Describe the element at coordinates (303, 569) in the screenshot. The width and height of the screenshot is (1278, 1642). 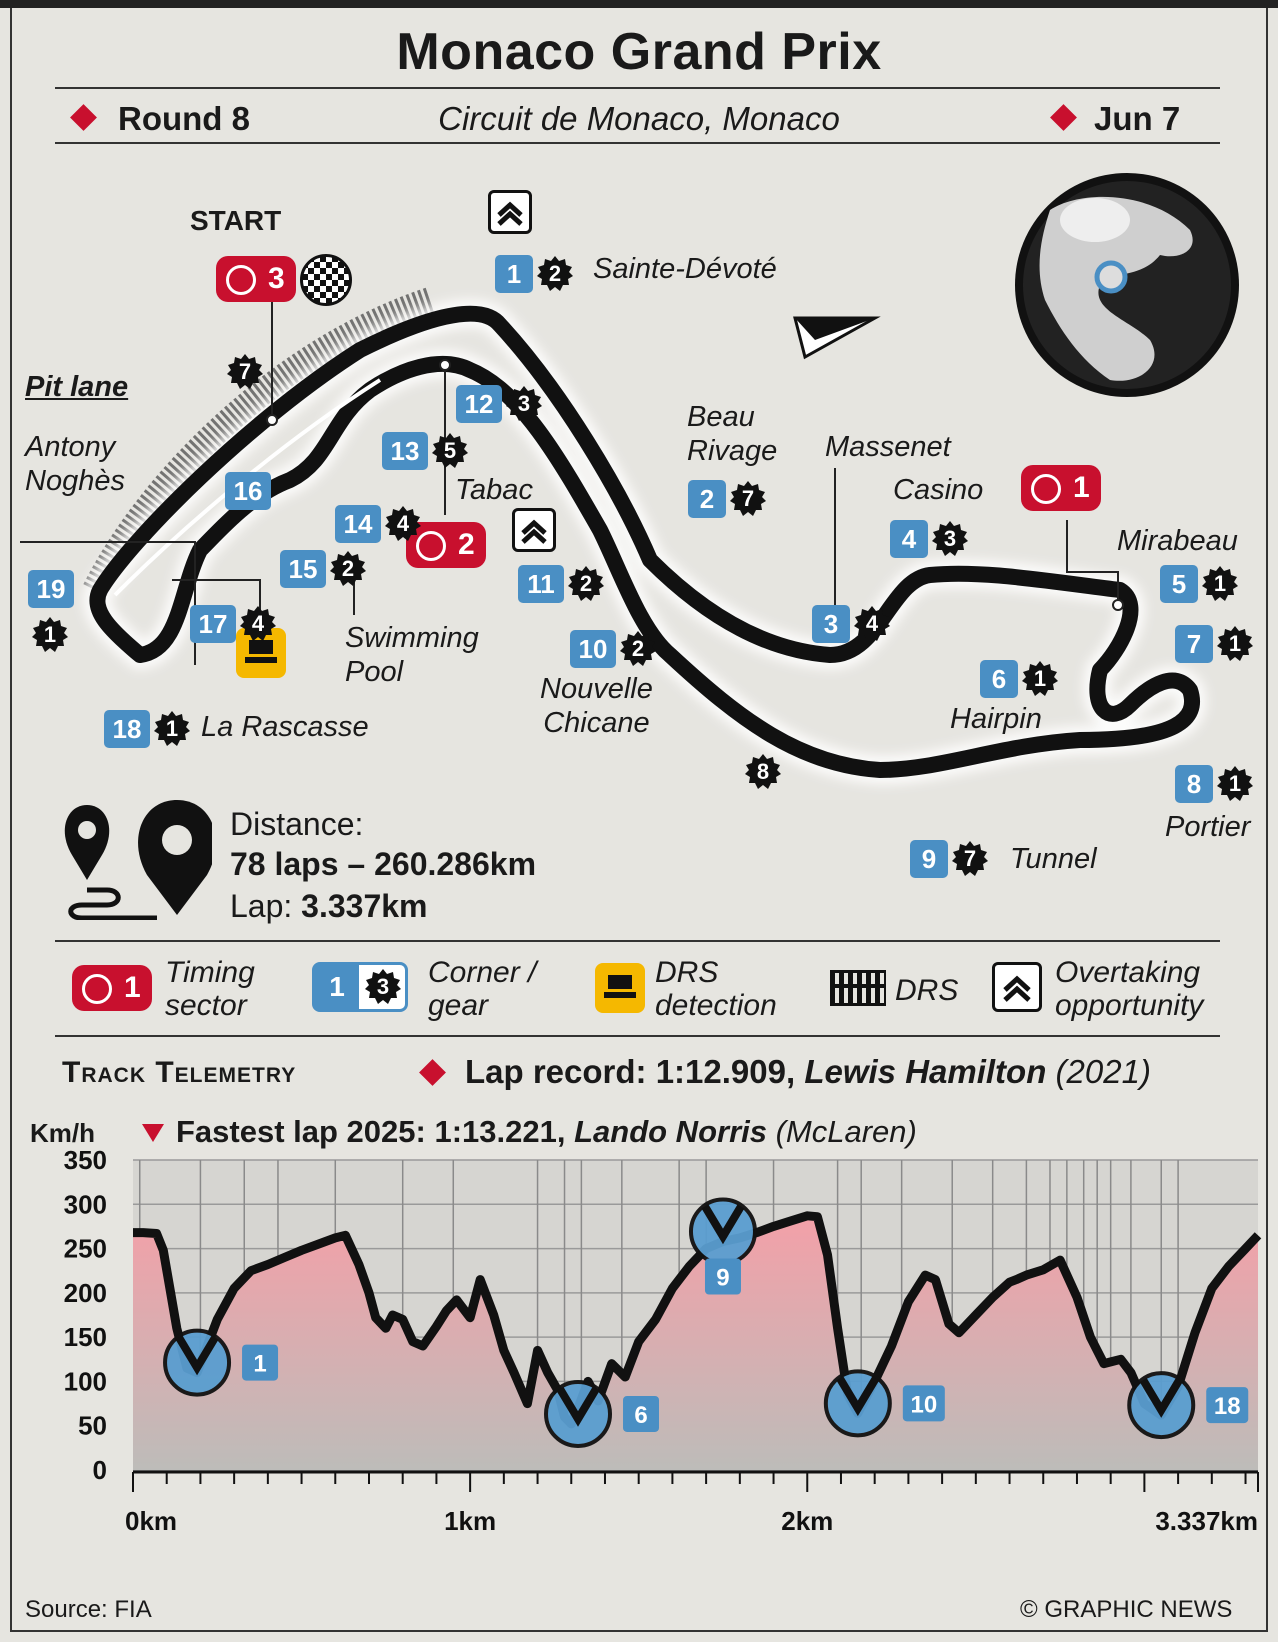
I see `corner-badge-15: 15` at that location.